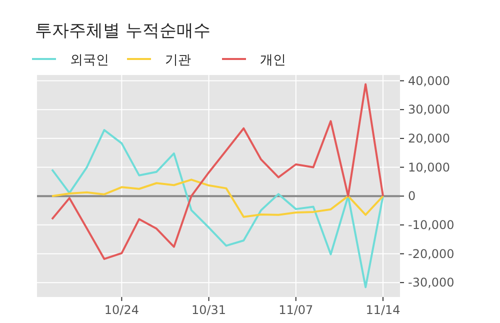 The image size is (500, 323). I want to click on y-tick-label: -30,000, so click(431, 283).